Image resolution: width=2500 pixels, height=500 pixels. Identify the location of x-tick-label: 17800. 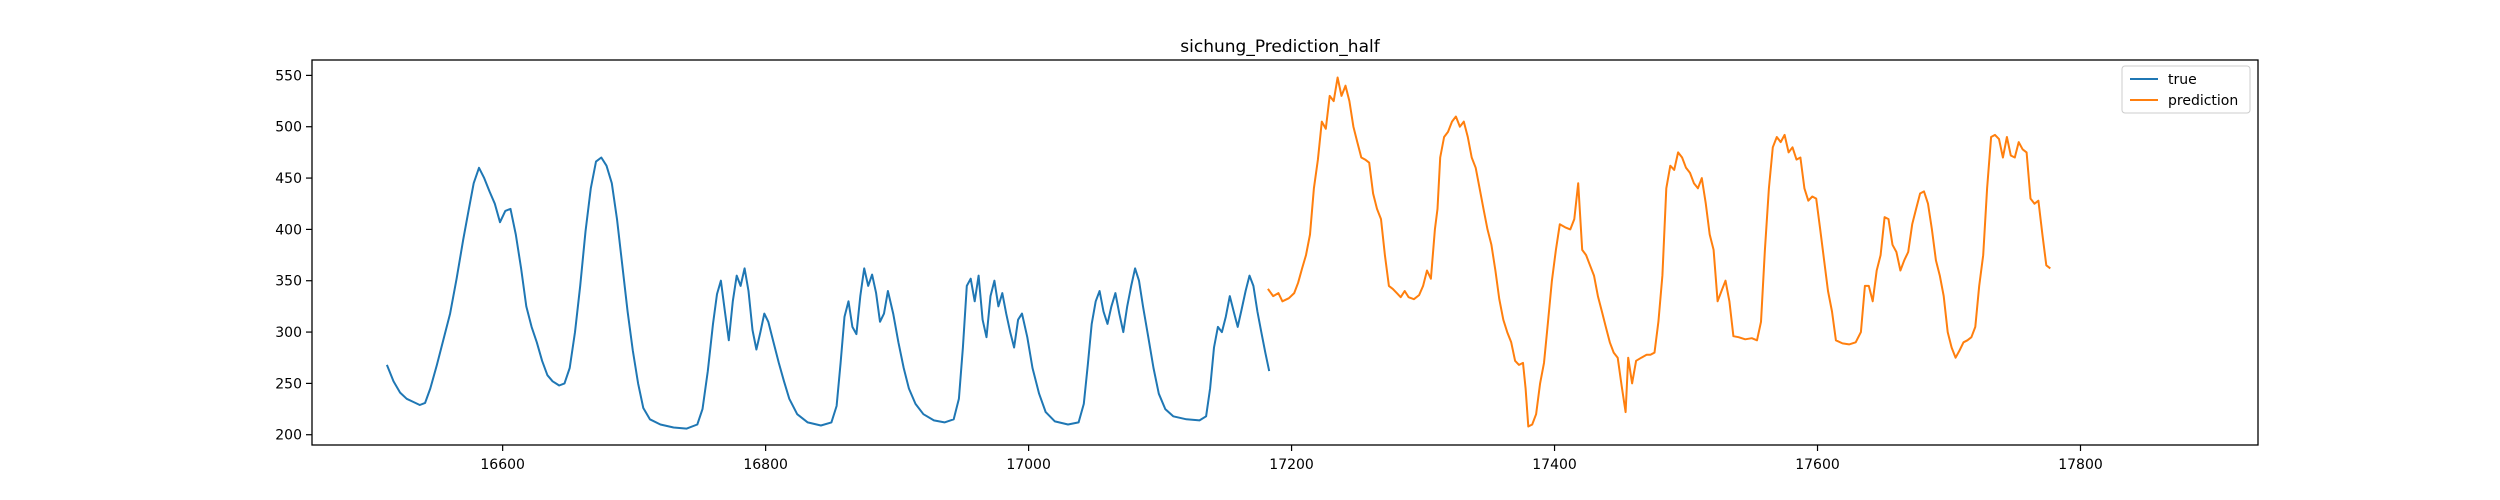
(2080, 465).